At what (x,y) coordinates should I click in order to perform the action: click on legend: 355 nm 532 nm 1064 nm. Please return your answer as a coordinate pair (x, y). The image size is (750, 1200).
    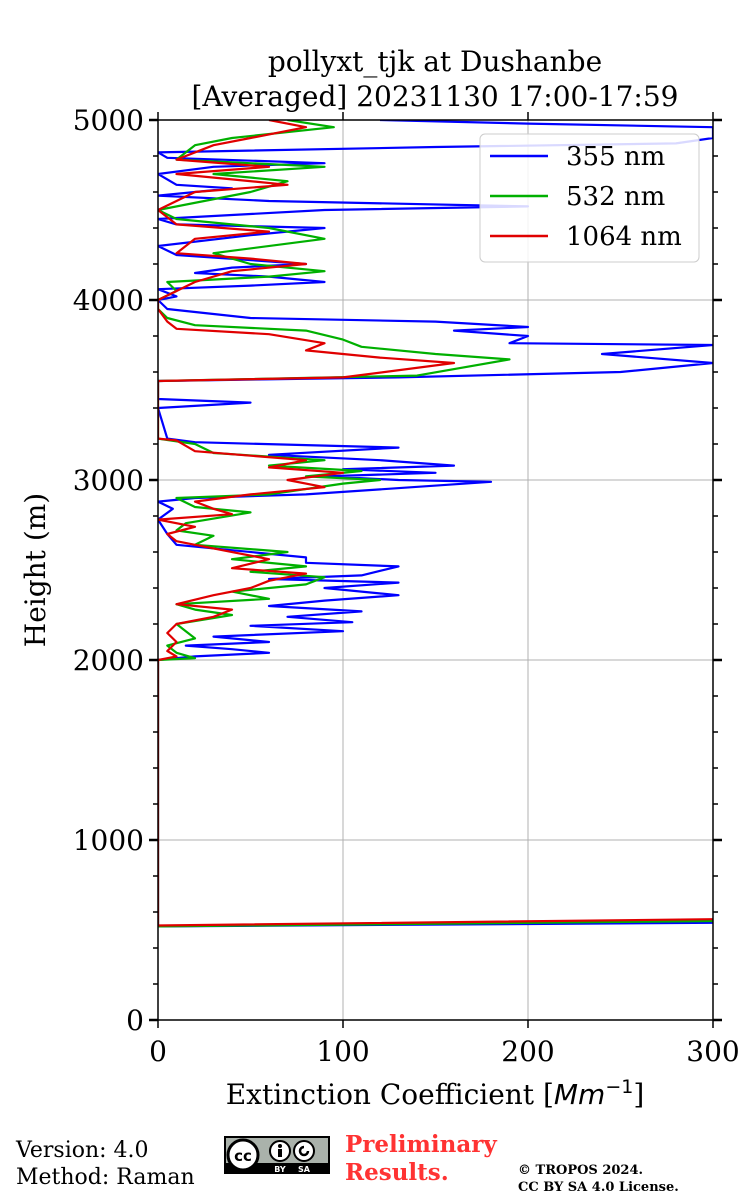
    Looking at the image, I should click on (589, 198).